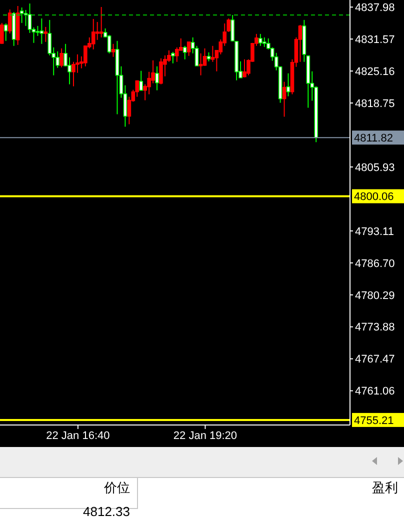 This screenshot has width=404, height=530. I want to click on y-tick-label: 4805.93, so click(375, 168).